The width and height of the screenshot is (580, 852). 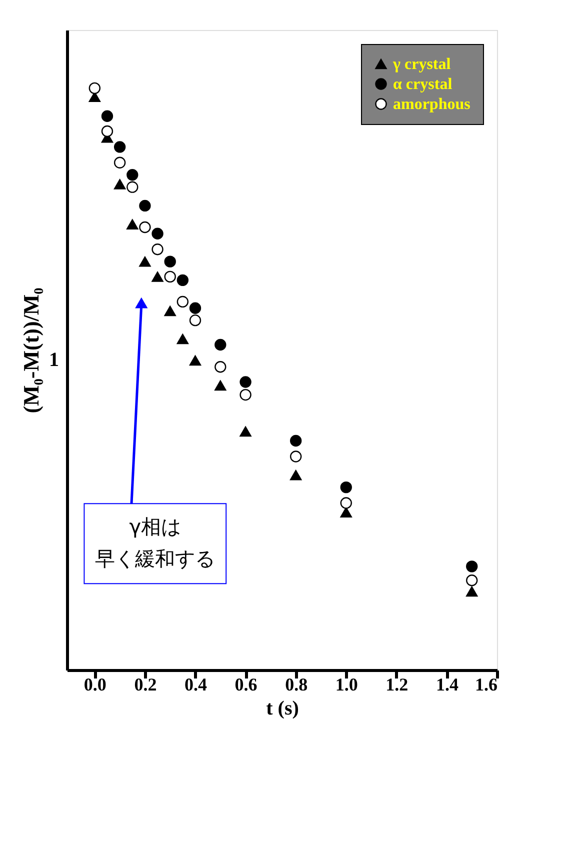 What do you see at coordinates (155, 526) in the screenshot?
I see `annotation: γ相は` at bounding box center [155, 526].